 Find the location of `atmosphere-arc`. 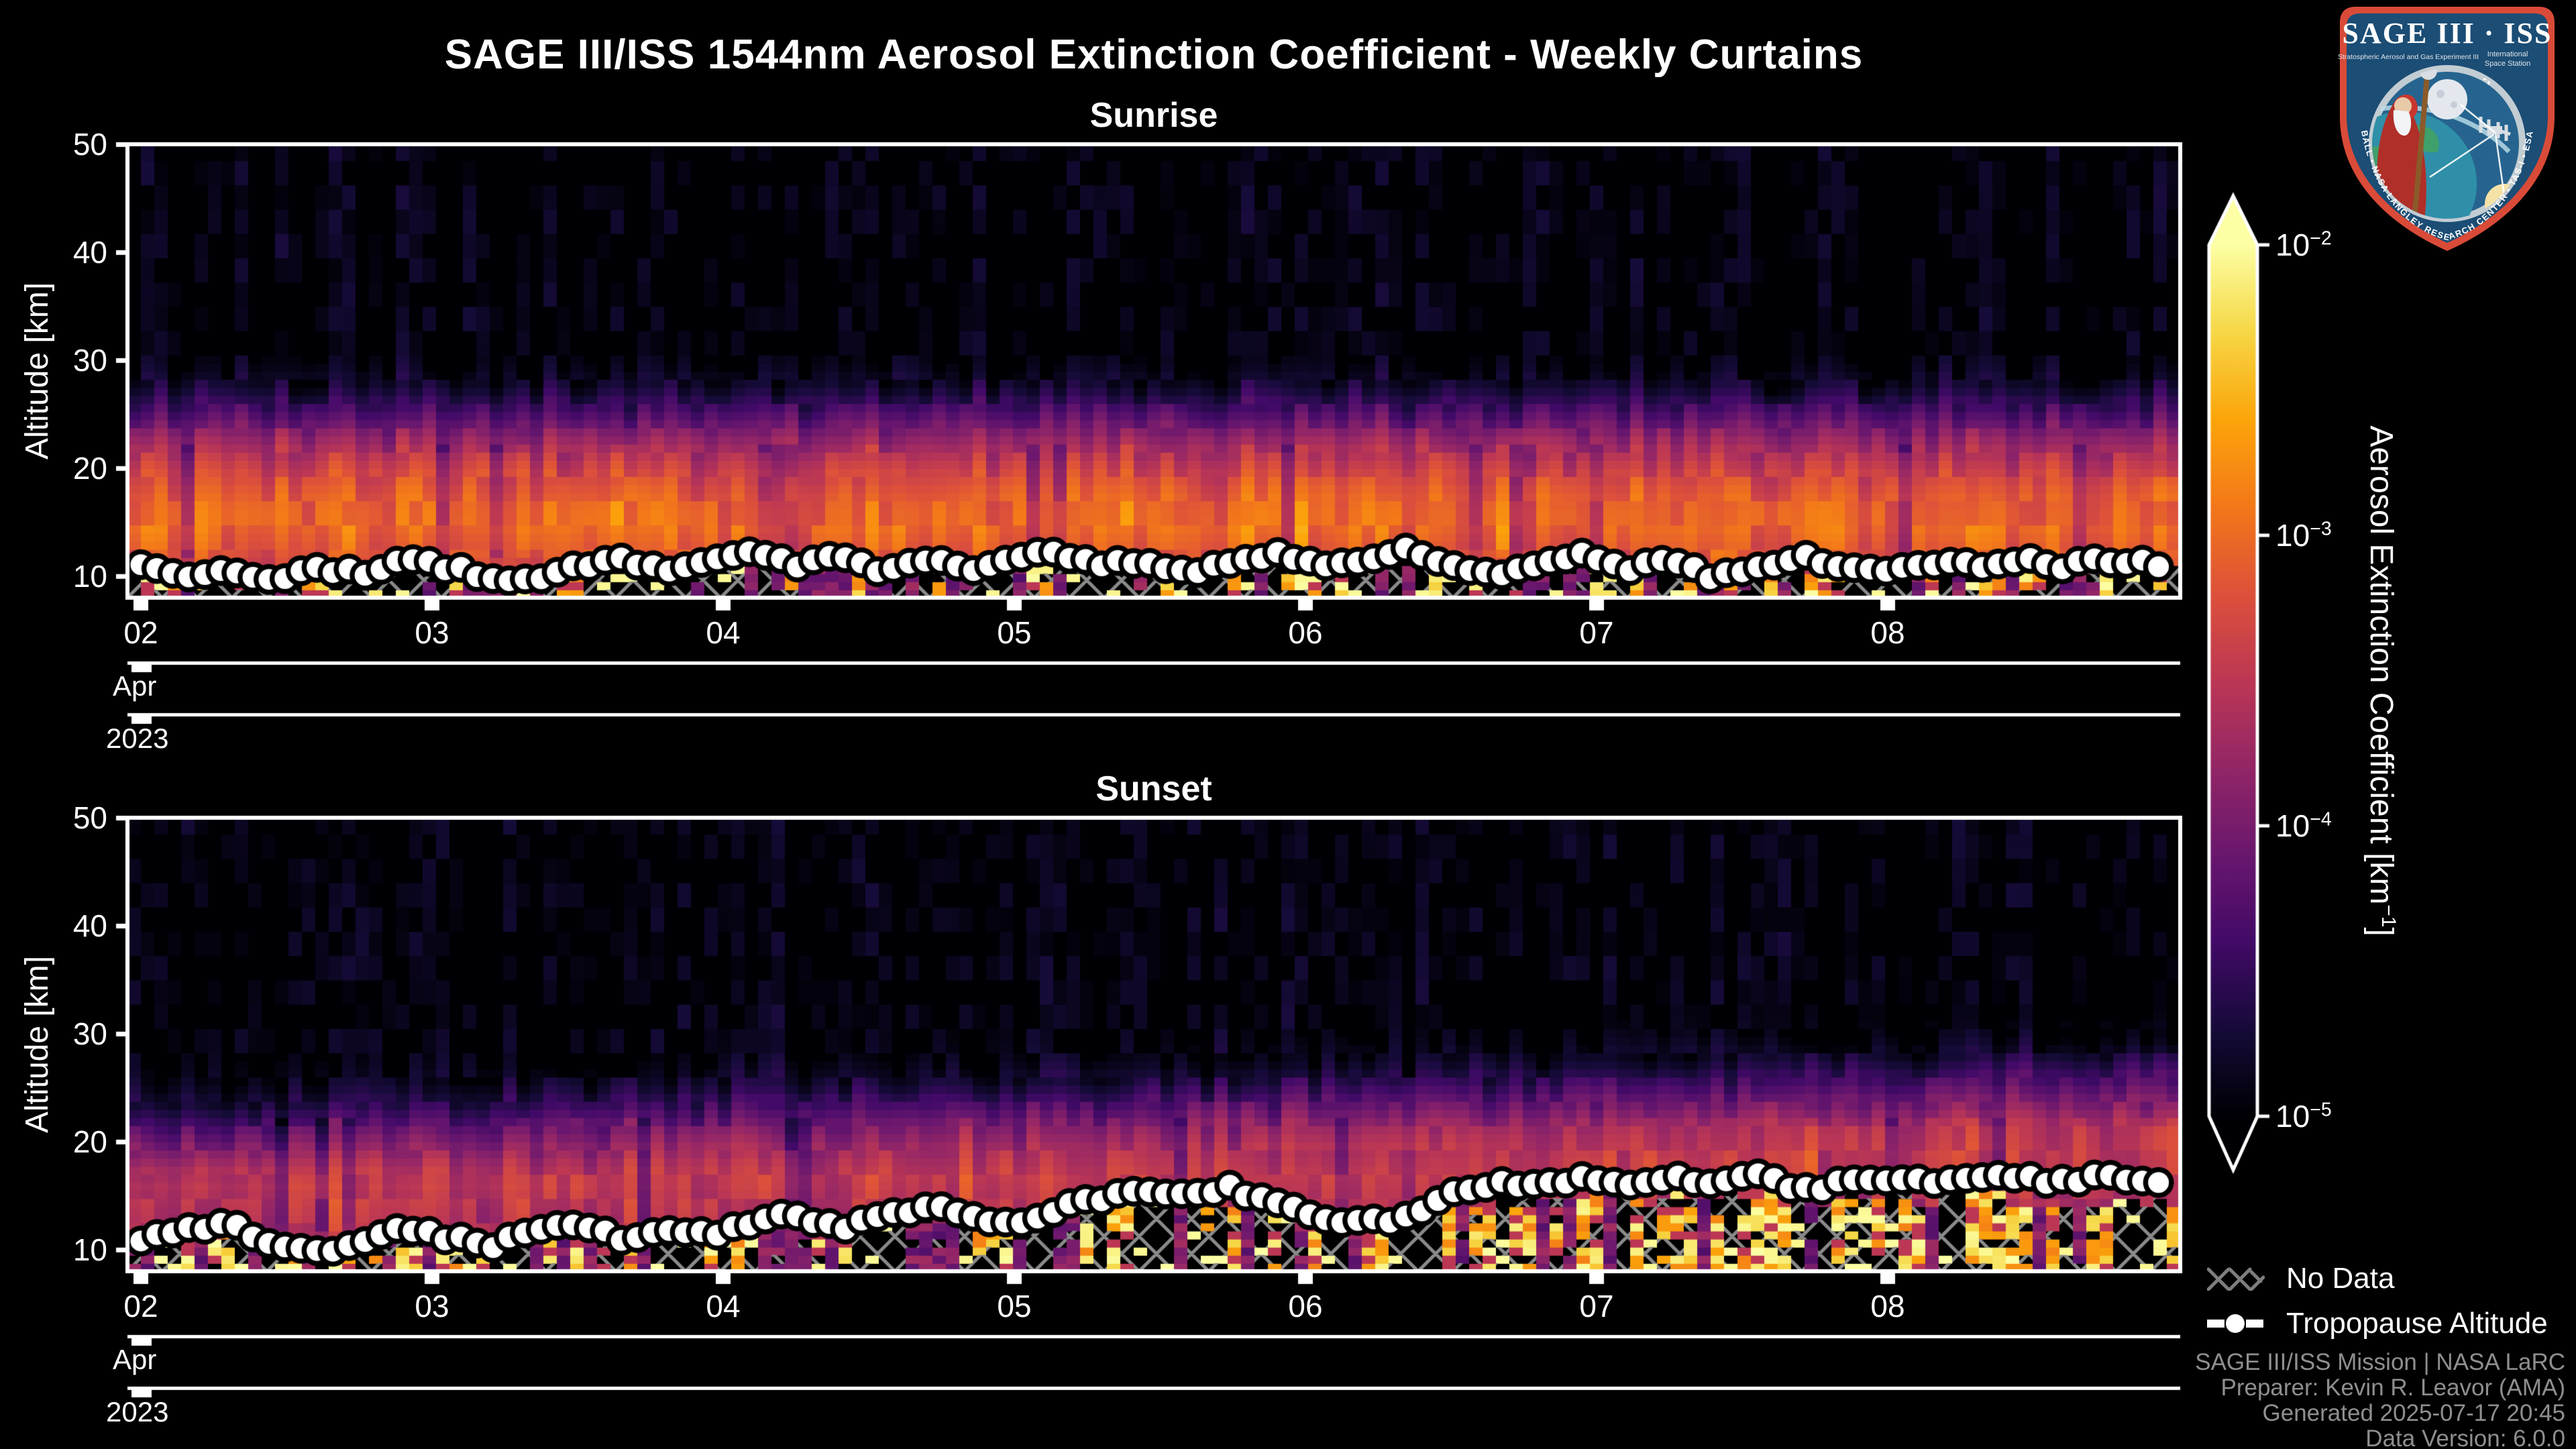

atmosphere-arc is located at coordinates (2441, 129).